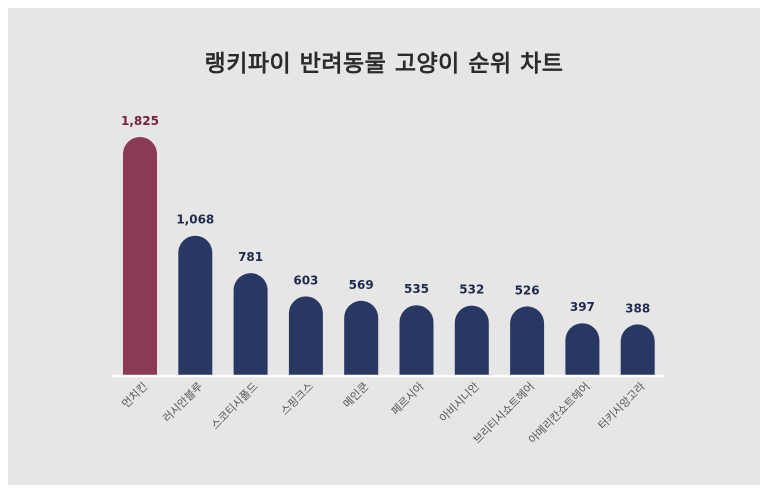  Describe the element at coordinates (622, 406) in the screenshot. I see `tick-label-10: 터키시앙고라` at that location.